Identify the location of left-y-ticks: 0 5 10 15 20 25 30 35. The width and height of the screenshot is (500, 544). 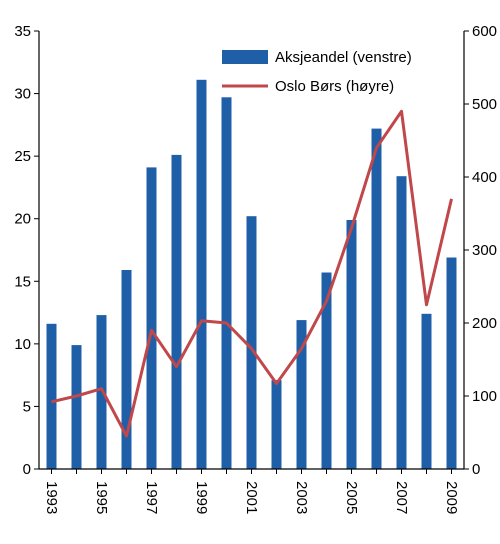
(26, 250).